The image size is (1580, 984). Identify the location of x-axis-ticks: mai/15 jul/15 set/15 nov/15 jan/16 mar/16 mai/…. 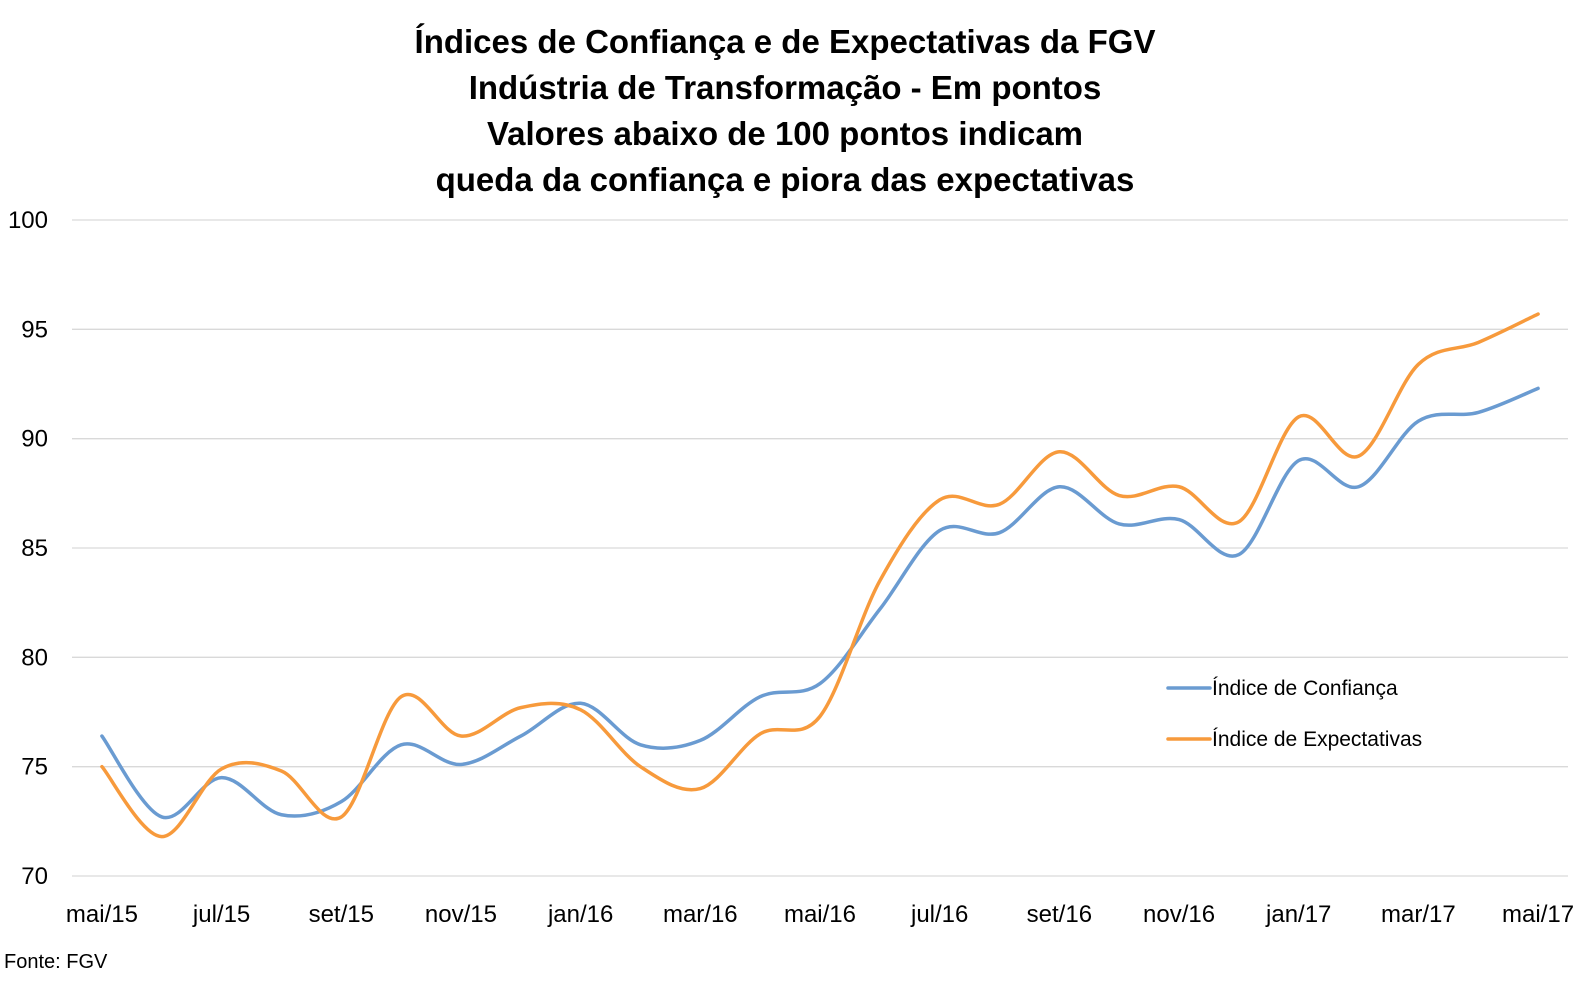
(820, 914).